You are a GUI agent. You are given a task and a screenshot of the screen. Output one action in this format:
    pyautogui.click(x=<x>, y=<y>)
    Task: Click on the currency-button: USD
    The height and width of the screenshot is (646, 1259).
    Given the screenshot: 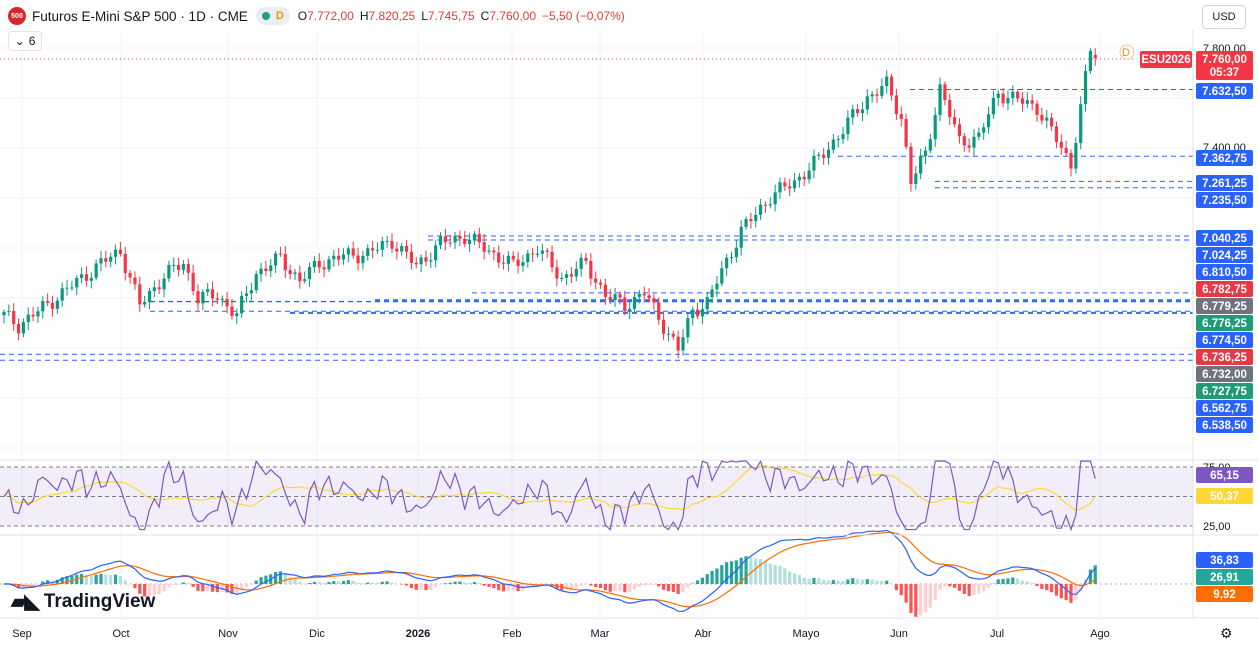 What is the action you would take?
    pyautogui.click(x=1224, y=17)
    